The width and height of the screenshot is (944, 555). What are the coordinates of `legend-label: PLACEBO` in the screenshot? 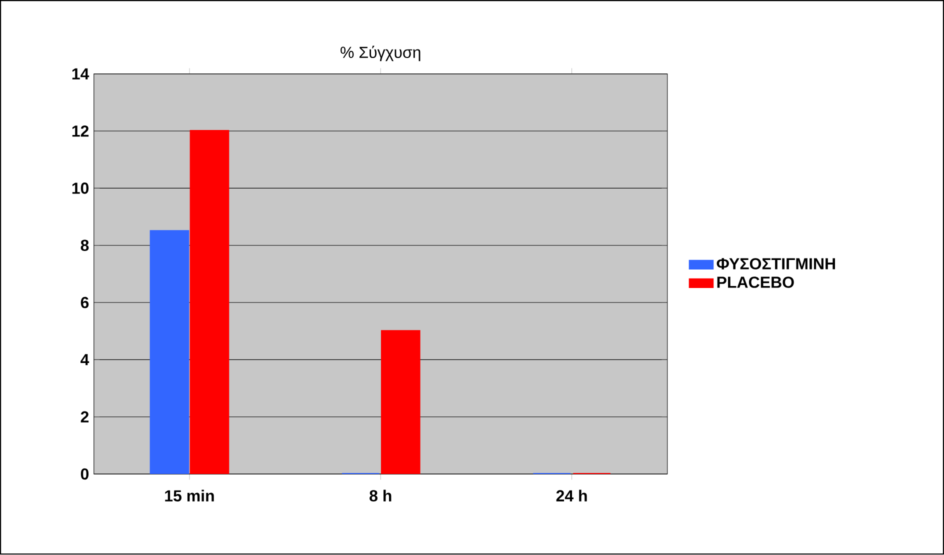 It's located at (755, 282).